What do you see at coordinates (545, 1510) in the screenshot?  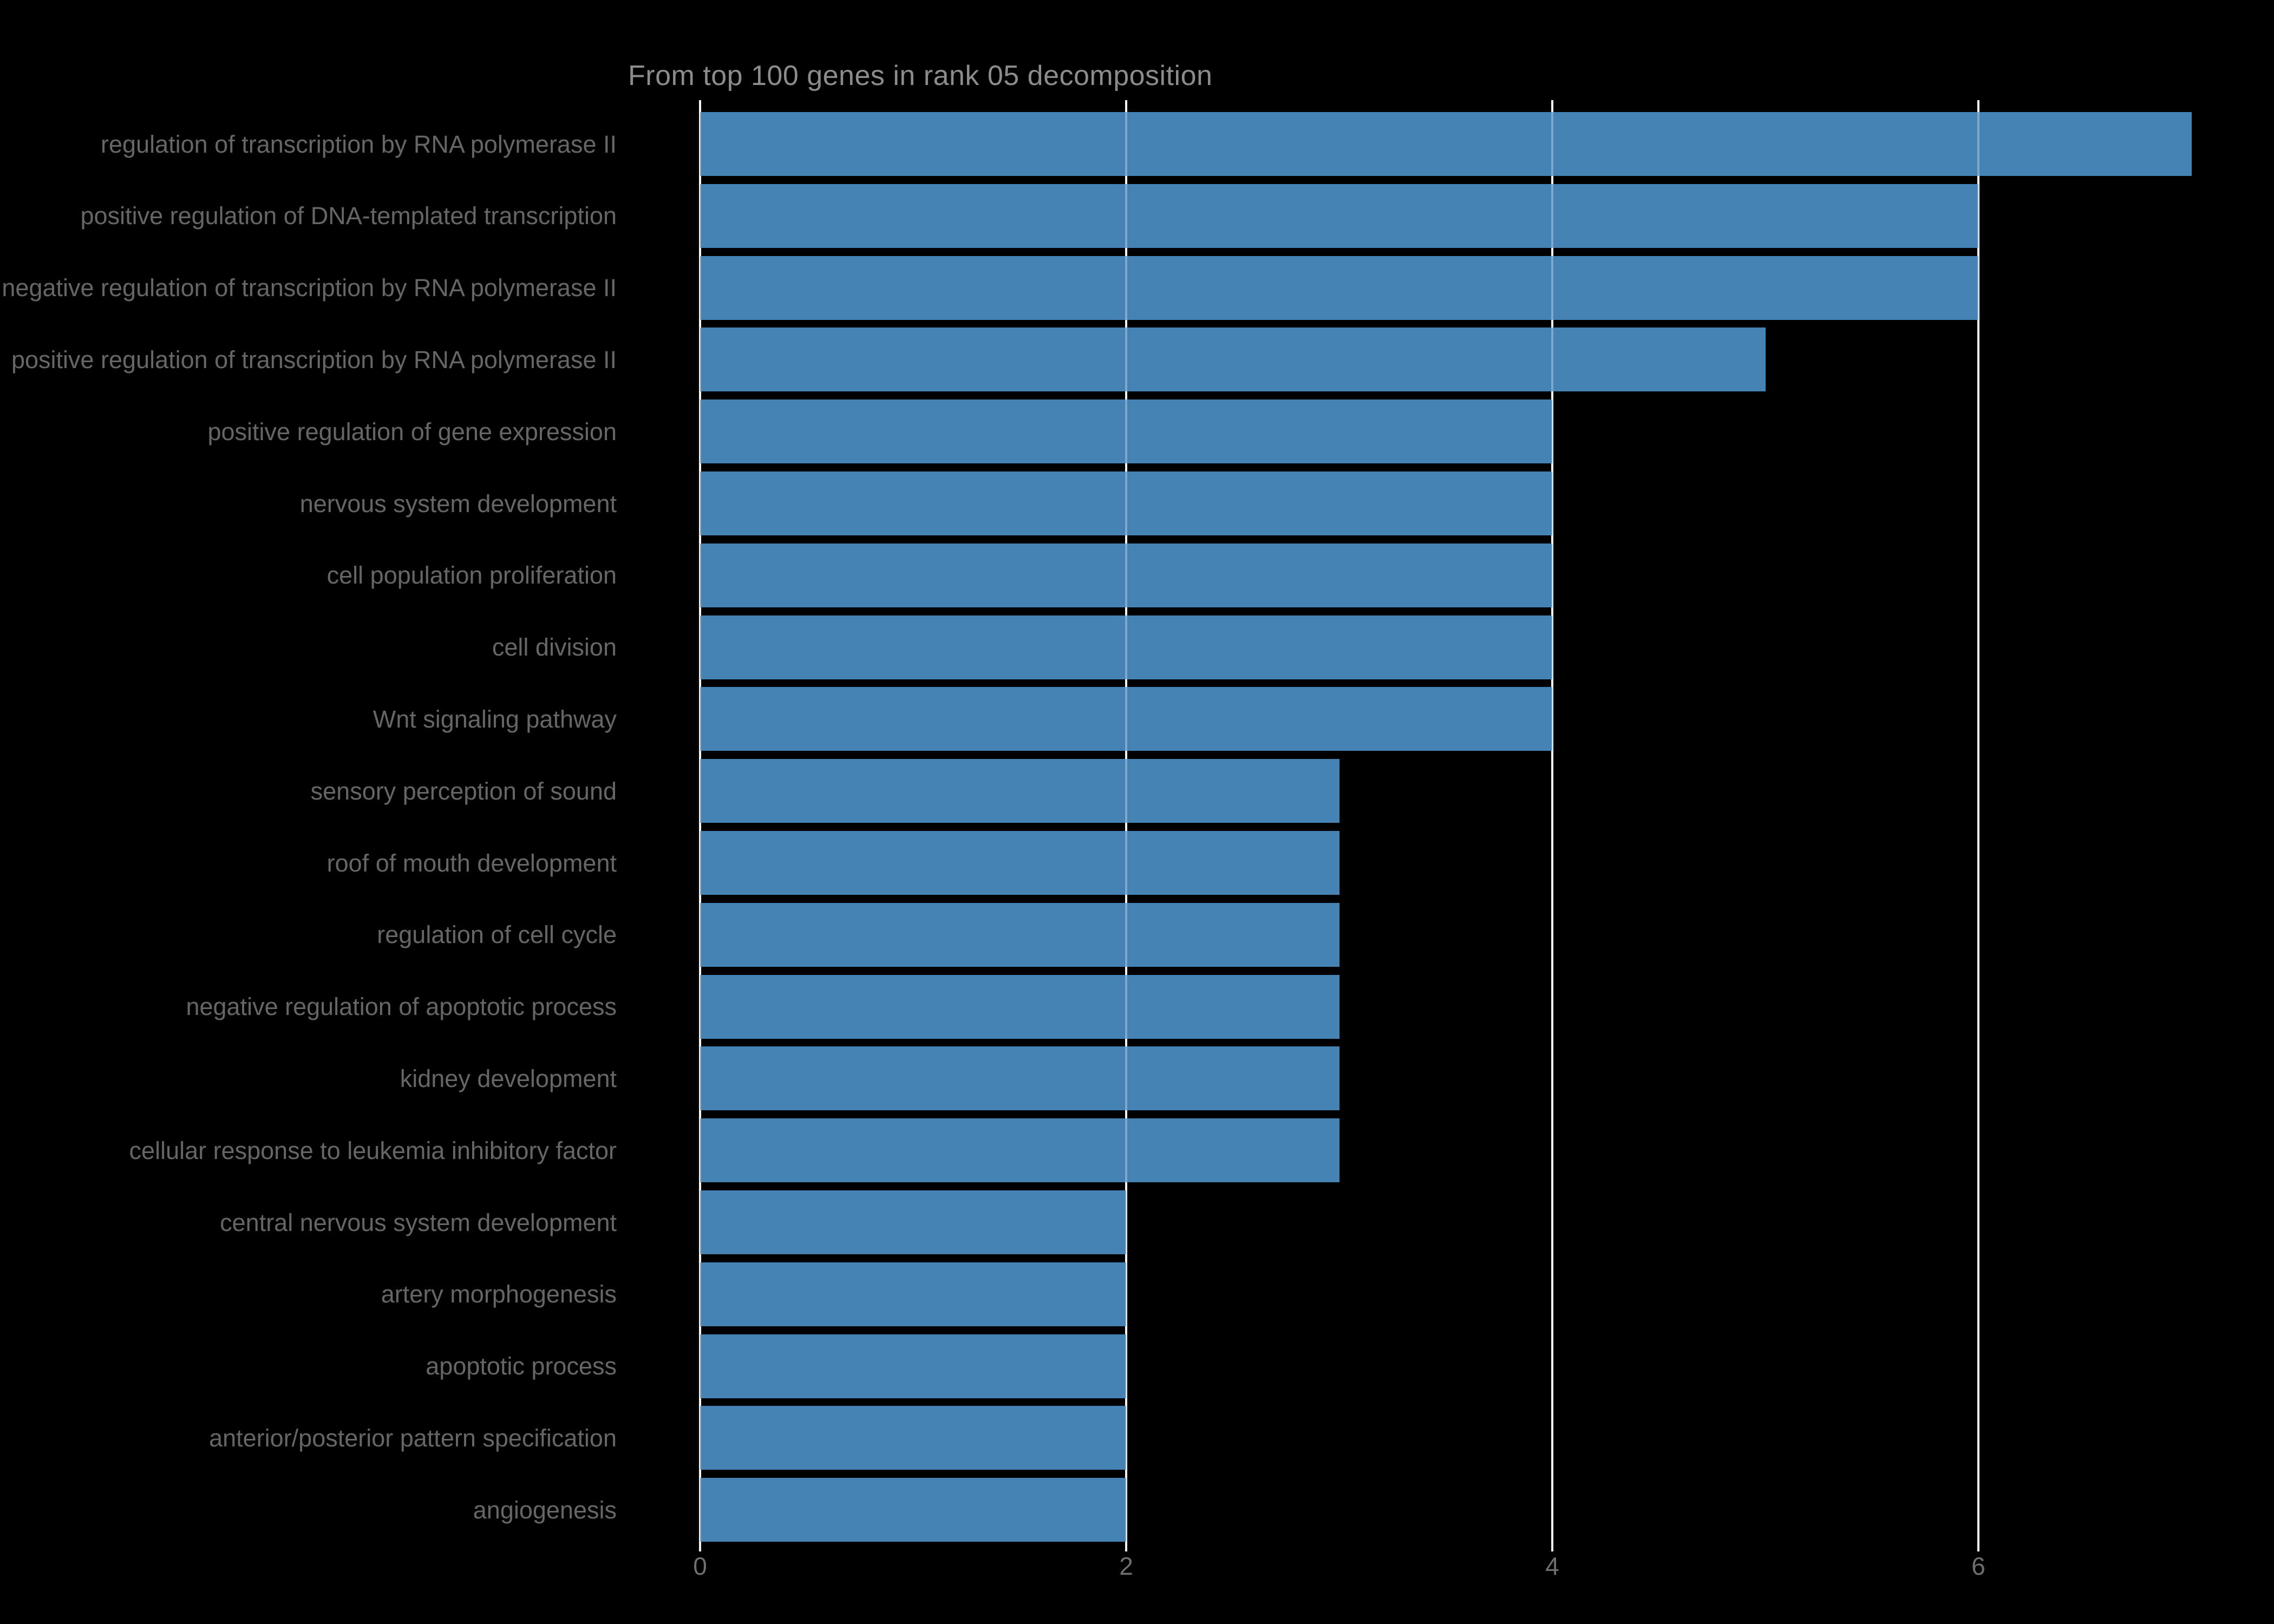 I see `y-axis-label: angiogenesis` at bounding box center [545, 1510].